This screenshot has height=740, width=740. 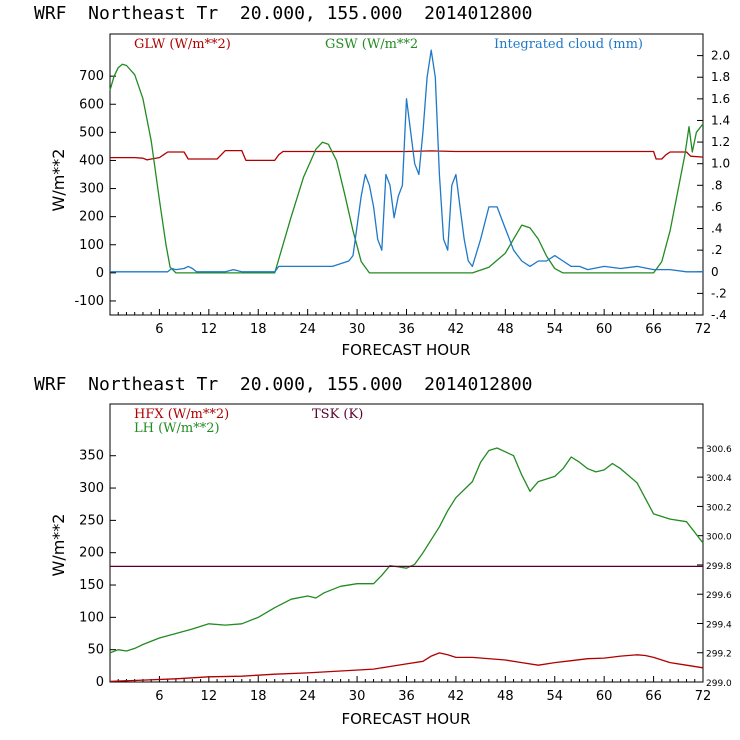 I want to click on chart1-legend-gsw: GSW (W/m**2, so click(x=371, y=44).